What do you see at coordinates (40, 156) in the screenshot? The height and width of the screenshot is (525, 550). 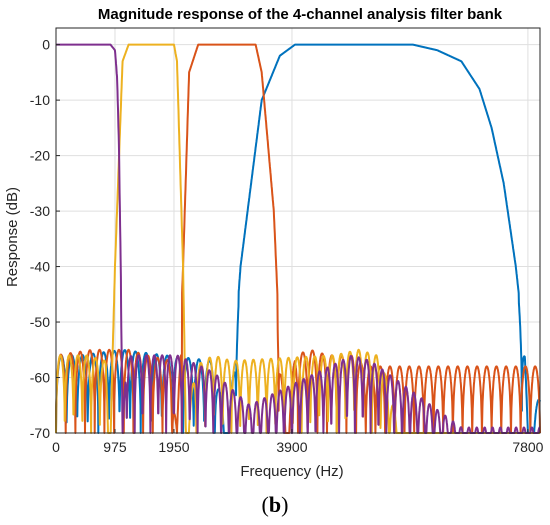 I see `y-tick-label: -20` at bounding box center [40, 156].